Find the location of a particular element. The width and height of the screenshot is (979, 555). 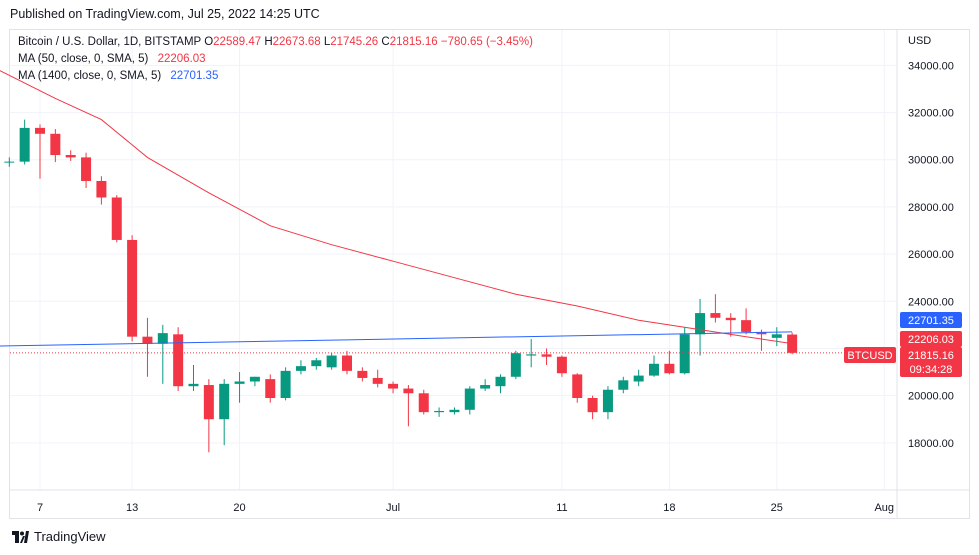

legend-ma1400-label: MA (1400, close, 0, SMA, 5) is located at coordinates (90, 76).